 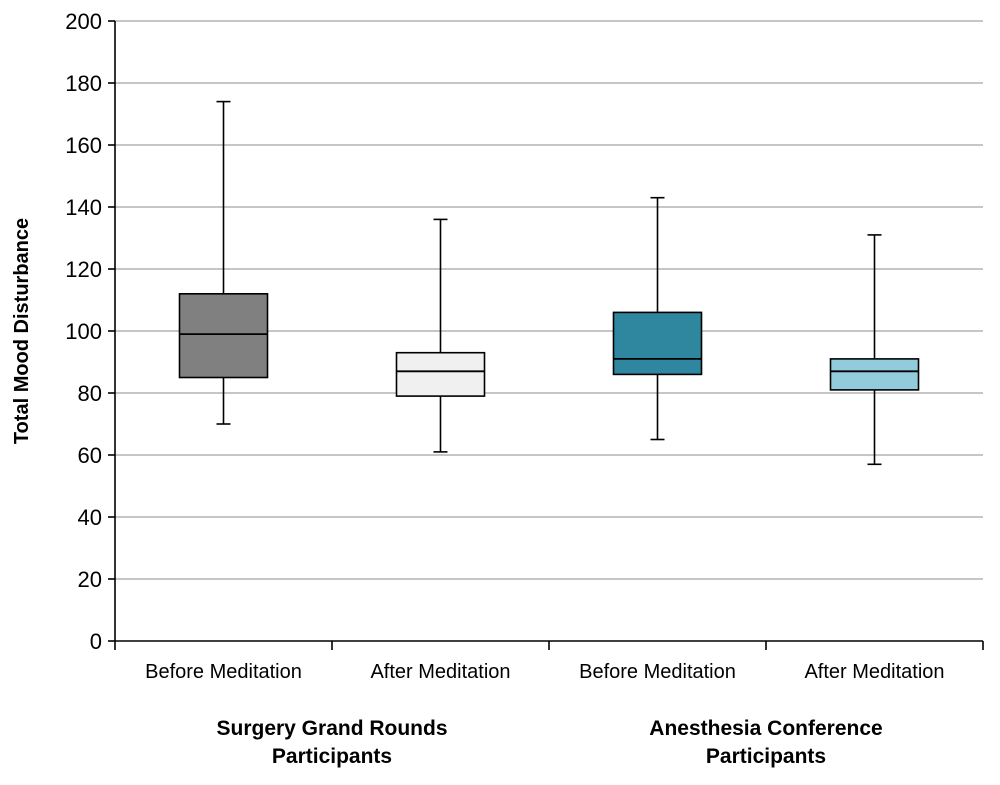 I want to click on group-label-line1: Anesthesia Conference, so click(x=765, y=728).